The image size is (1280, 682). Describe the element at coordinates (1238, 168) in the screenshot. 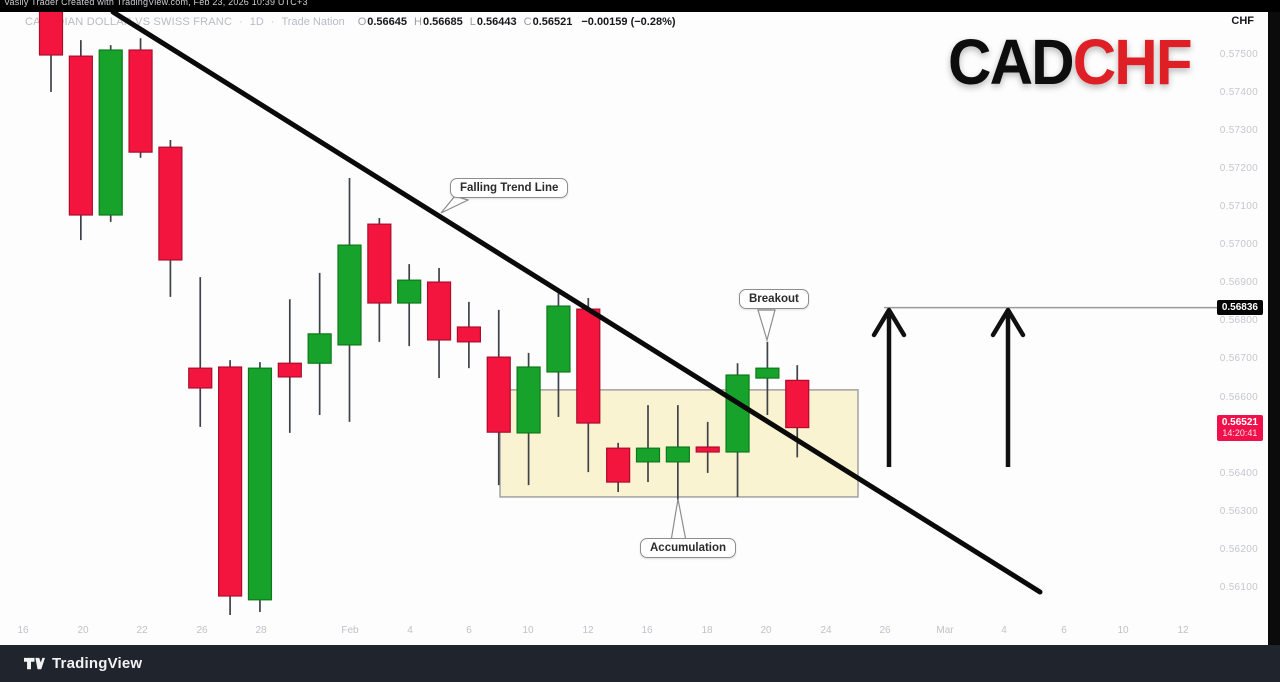

I see `price-tick-label: 0.57200` at that location.